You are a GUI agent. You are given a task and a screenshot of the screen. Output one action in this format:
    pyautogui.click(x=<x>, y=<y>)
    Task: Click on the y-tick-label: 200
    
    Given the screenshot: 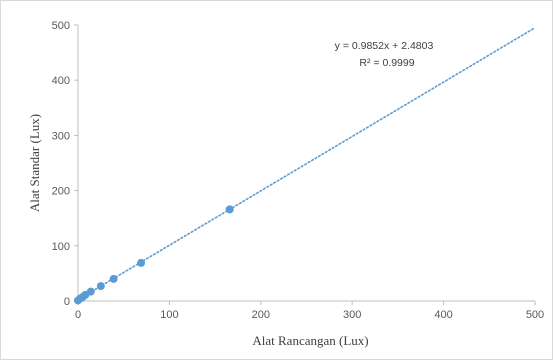 What is the action you would take?
    pyautogui.click(x=61, y=192)
    